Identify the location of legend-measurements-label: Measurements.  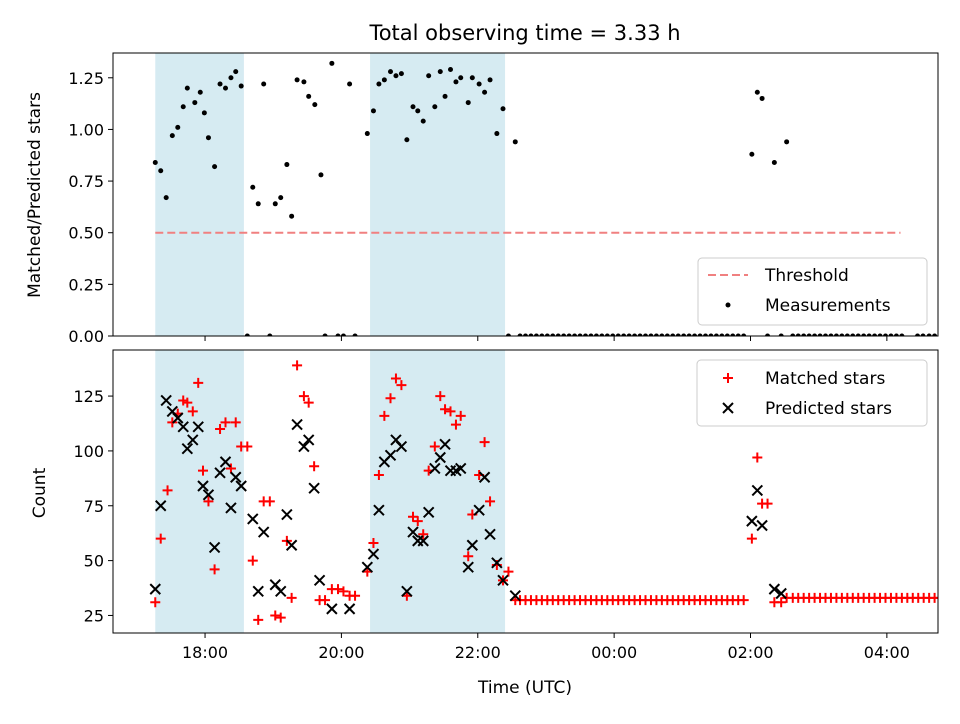
(828, 306).